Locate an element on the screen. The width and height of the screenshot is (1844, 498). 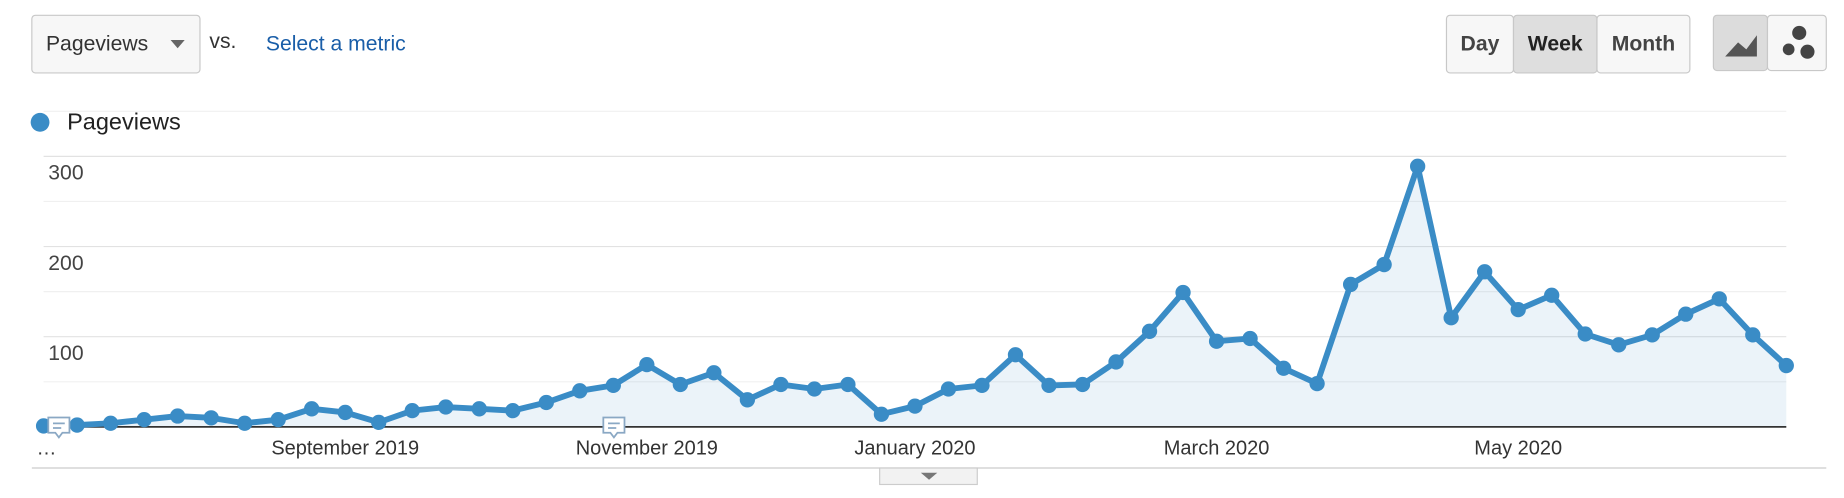
x-tick-label: January 2020 is located at coordinates (914, 448).